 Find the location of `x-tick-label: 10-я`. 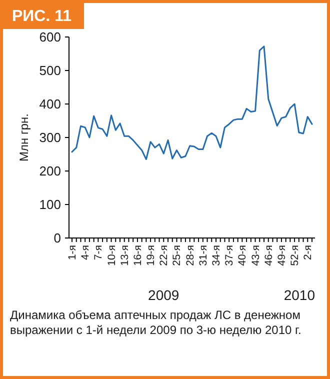

x-tick-label: 10-я is located at coordinates (112, 255).